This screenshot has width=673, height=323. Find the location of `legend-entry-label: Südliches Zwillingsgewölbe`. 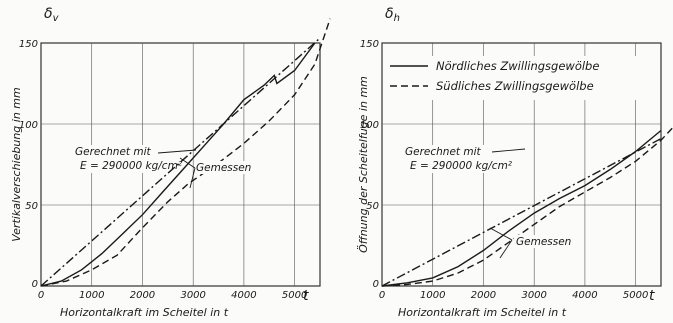

legend-entry-label: Südliches Zwillingsgewölbe is located at coordinates (515, 86).